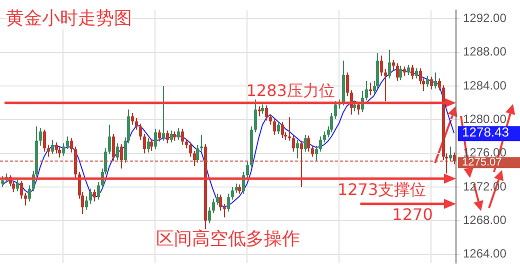  I want to click on ref-line-label: 1270, so click(412, 214).